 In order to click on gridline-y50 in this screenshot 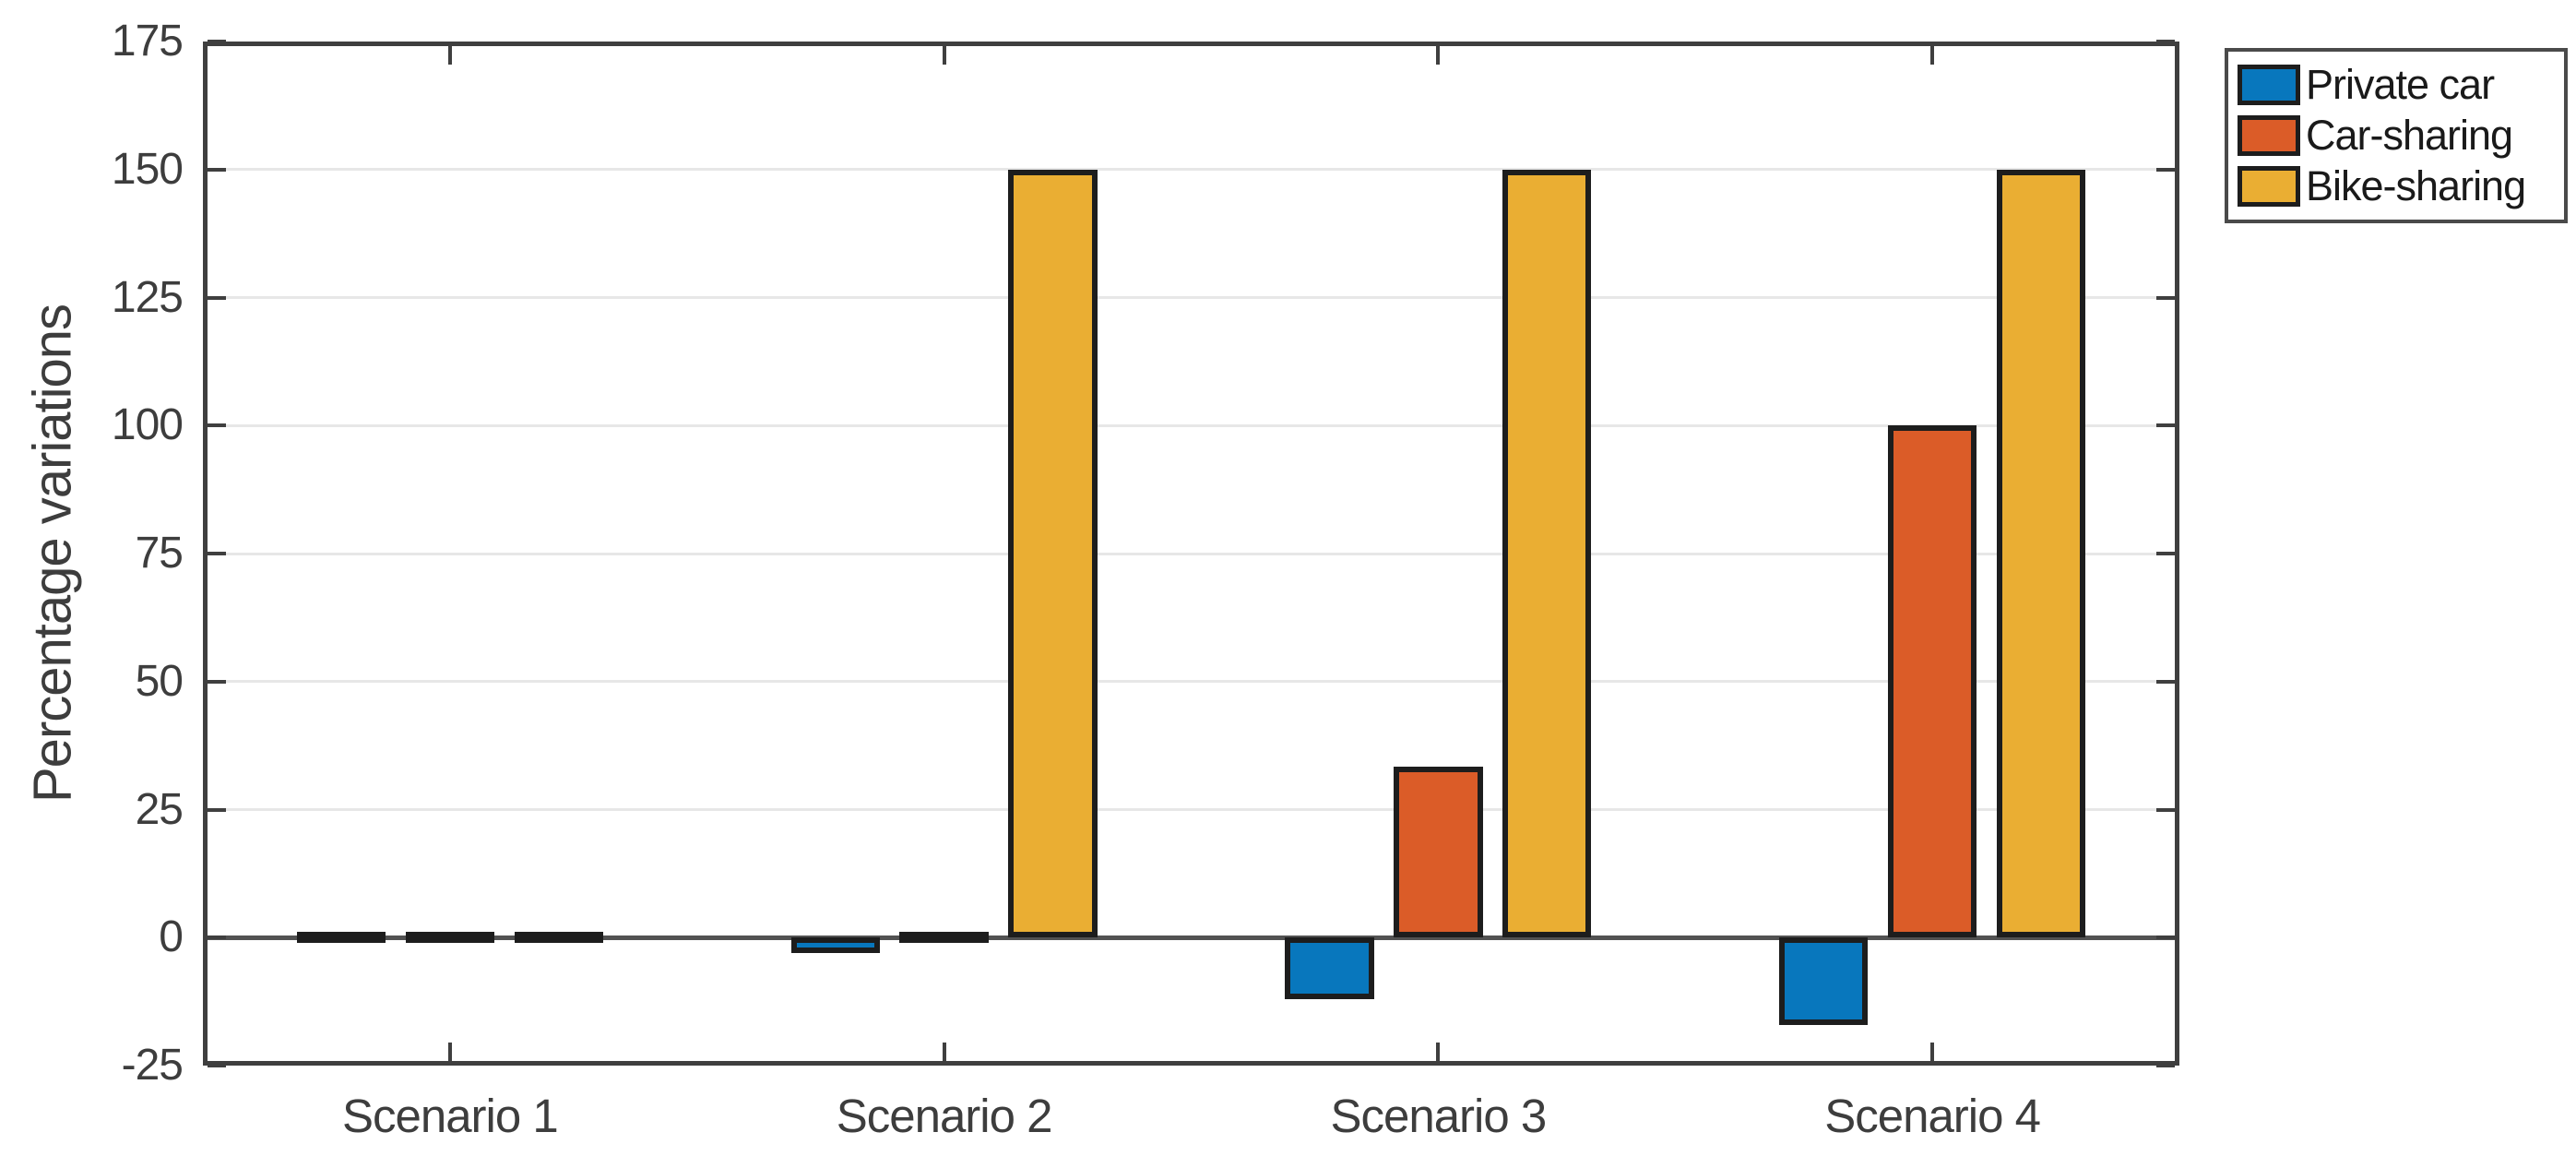, I will do `click(1191, 682)`.